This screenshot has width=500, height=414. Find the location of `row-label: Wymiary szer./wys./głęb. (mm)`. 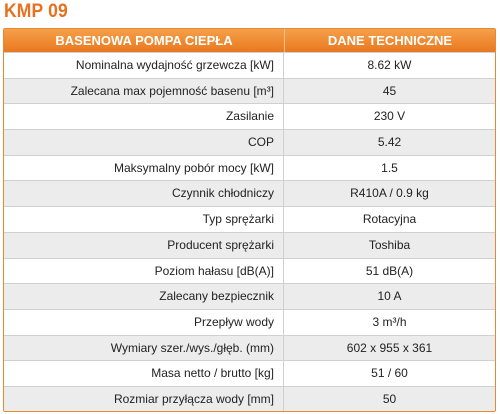

row-label: Wymiary szer./wys./głęb. (mm) is located at coordinates (144, 348).